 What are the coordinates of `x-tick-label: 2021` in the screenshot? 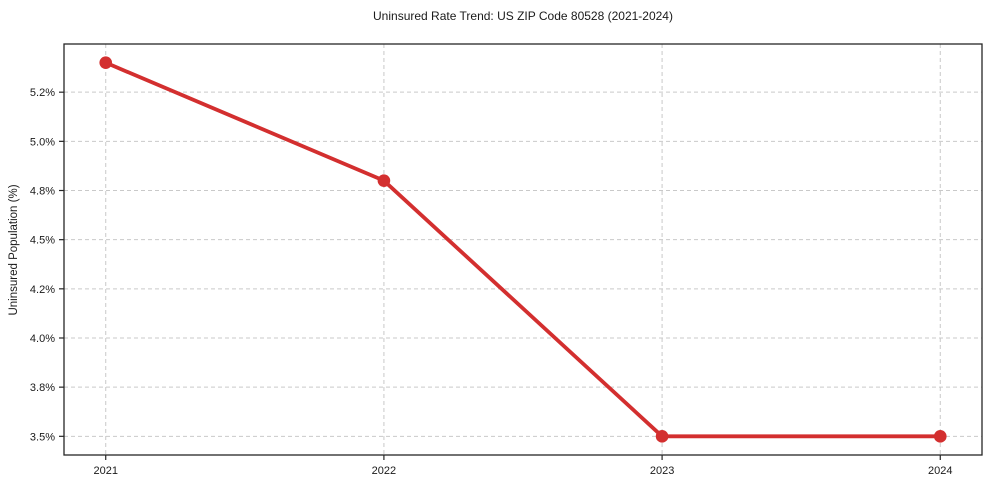 It's located at (105, 471).